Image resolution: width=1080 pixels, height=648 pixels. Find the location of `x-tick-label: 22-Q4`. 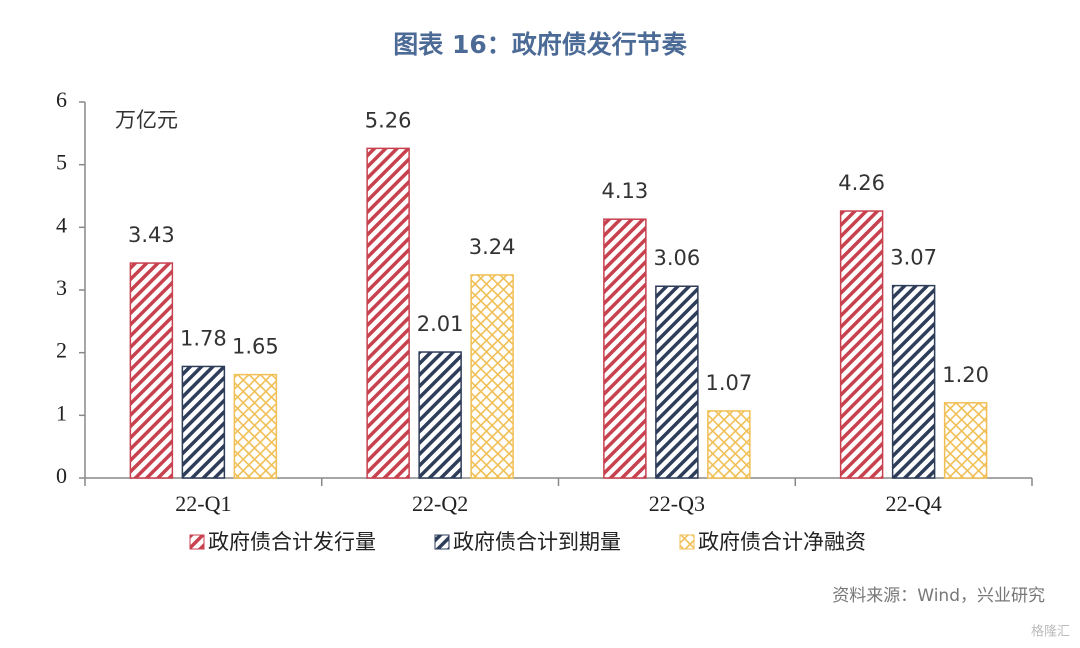

x-tick-label: 22-Q4 is located at coordinates (914, 503).